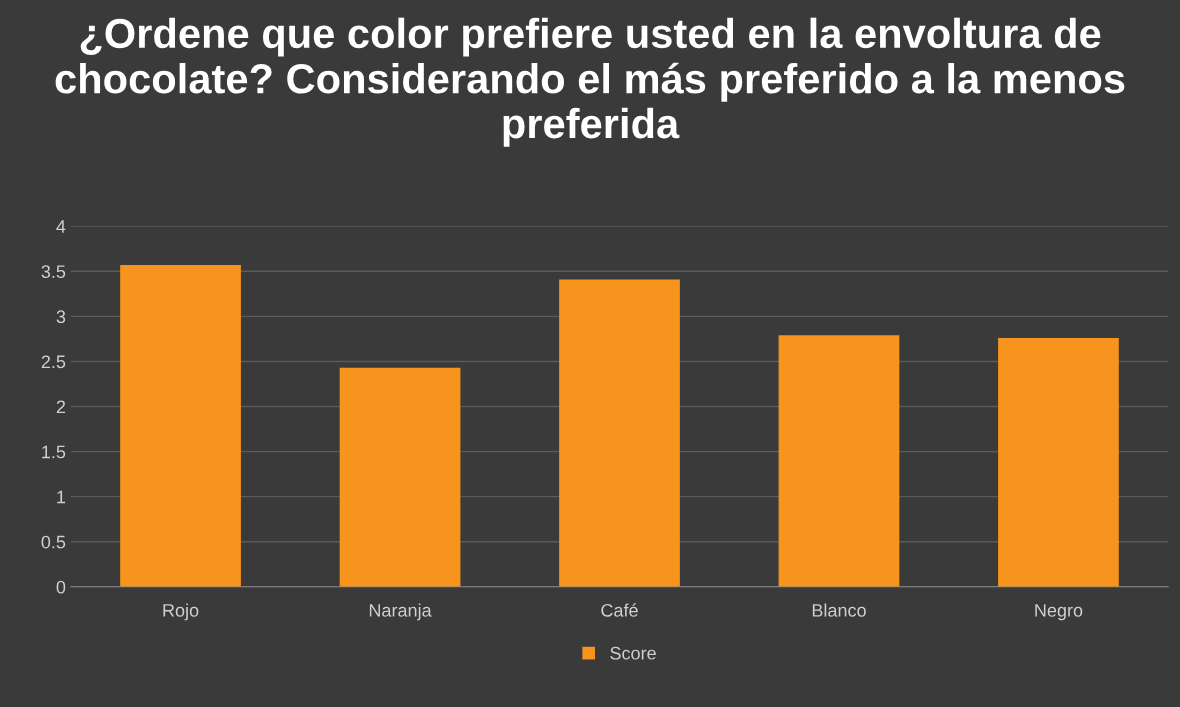 Image resolution: width=1180 pixels, height=707 pixels. Describe the element at coordinates (181, 612) in the screenshot. I see `x-tick-label: Rojo` at that location.